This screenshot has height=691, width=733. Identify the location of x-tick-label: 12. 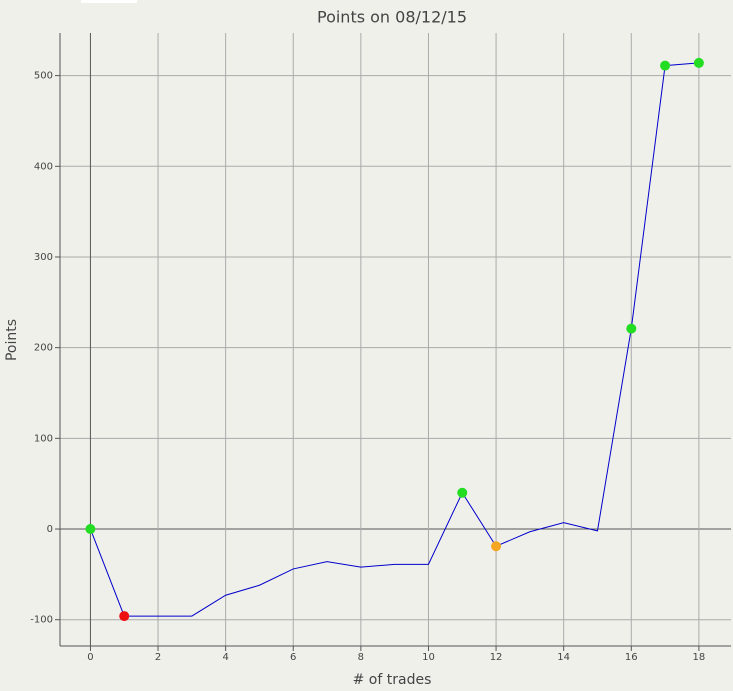
(496, 657).